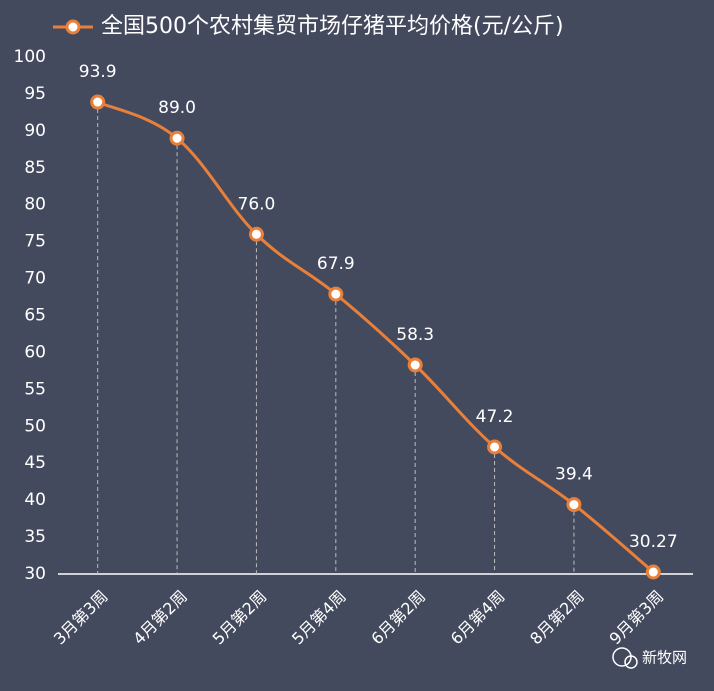 This screenshot has width=714, height=691. What do you see at coordinates (35, 500) in the screenshot?
I see `y-tick-label: 40` at bounding box center [35, 500].